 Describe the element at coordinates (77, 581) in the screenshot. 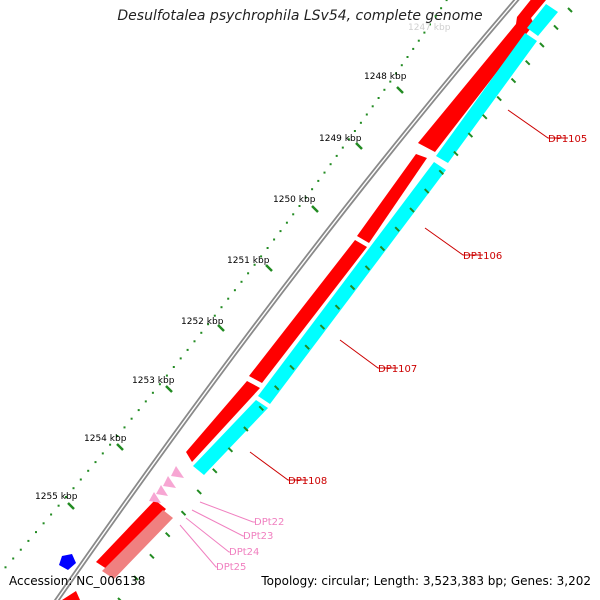

I see `accession-text: Accession: NC_006138` at that location.